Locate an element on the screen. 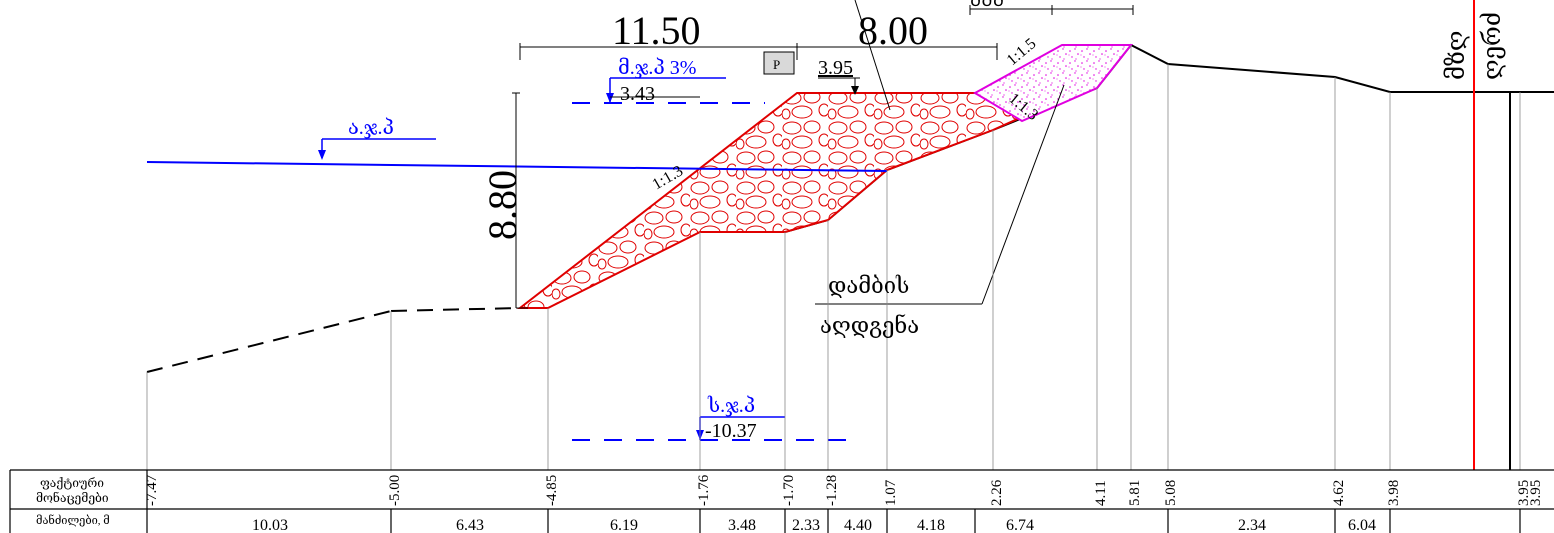  distance-value: 10.03 is located at coordinates (270, 525).